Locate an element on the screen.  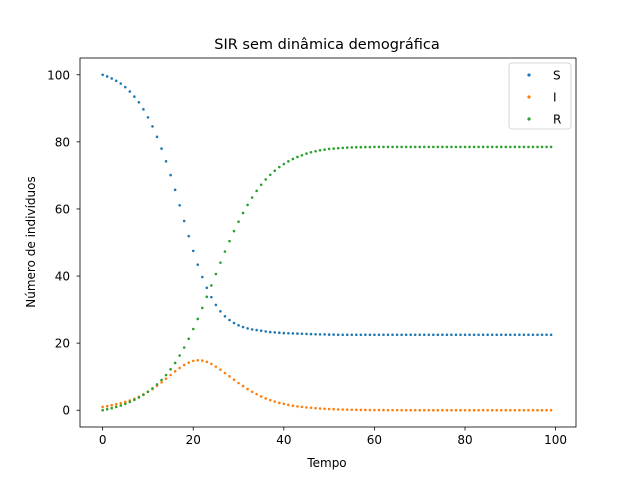
y-tick-label: 40 is located at coordinates (62, 277).